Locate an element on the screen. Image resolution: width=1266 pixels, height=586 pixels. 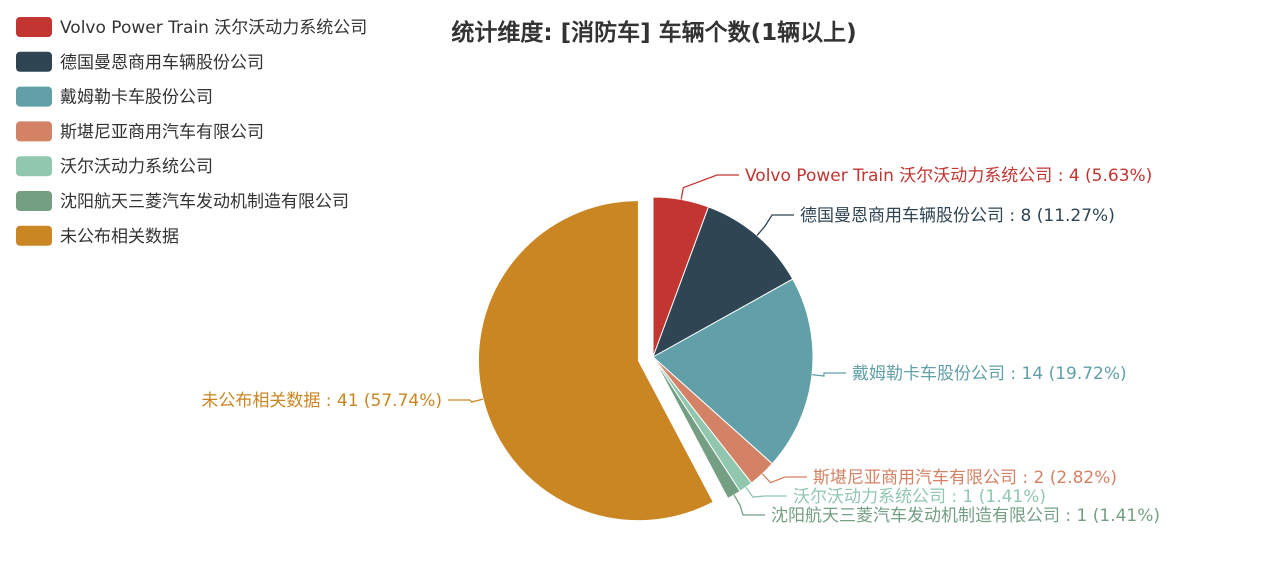
legend-item-5: 沈阳航天三菱汽车发动机制造有限公司 is located at coordinates (182, 201).